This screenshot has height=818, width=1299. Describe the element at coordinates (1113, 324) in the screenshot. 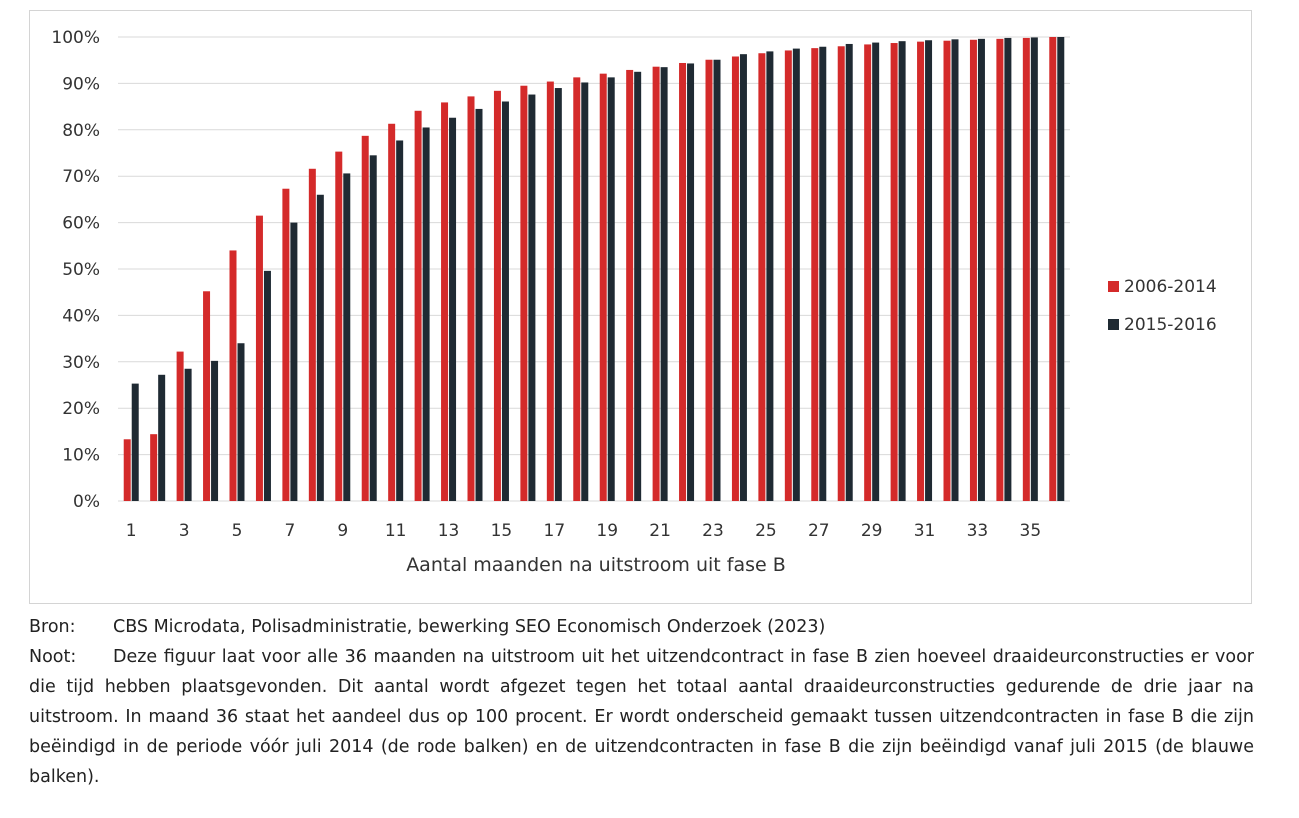

I see `legend-swatch` at that location.